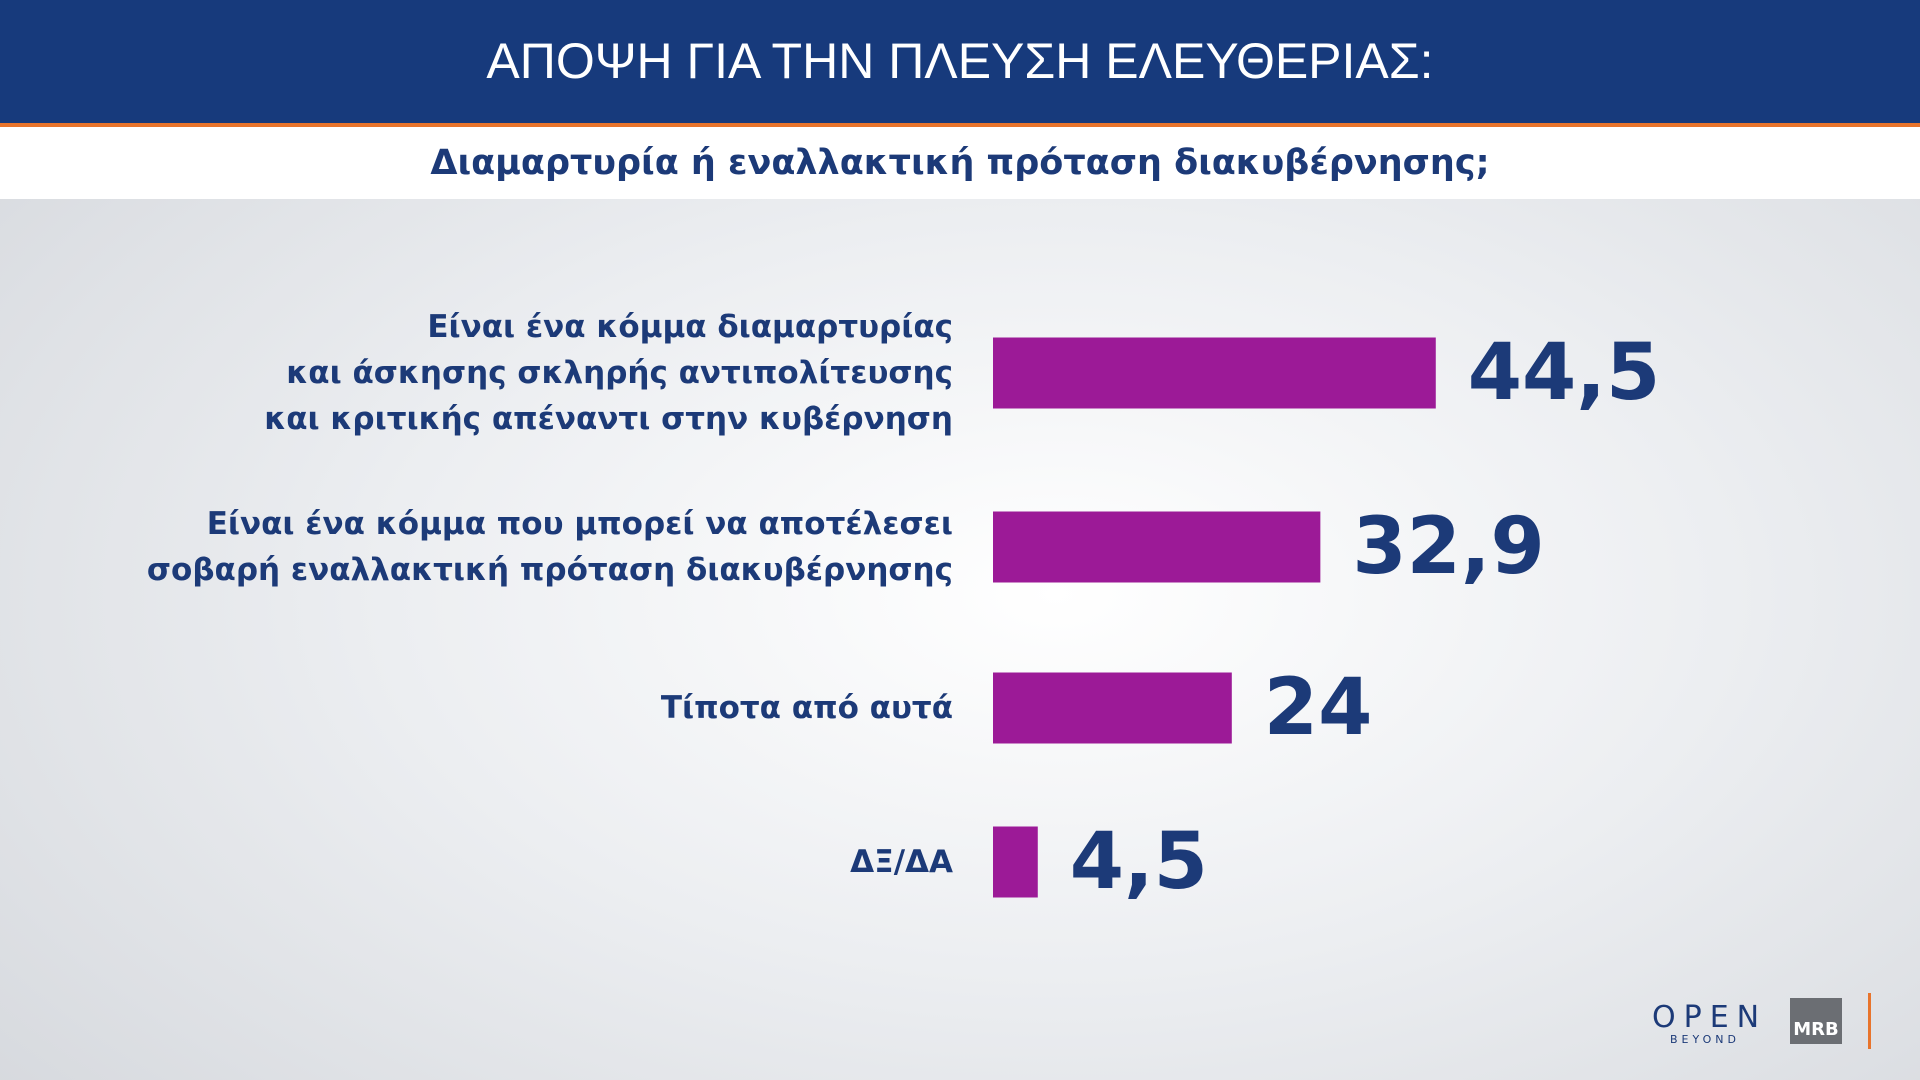 This screenshot has width=1920, height=1080. What do you see at coordinates (806, 708) in the screenshot?
I see `category-label: Τίποτα από αυτά` at bounding box center [806, 708].